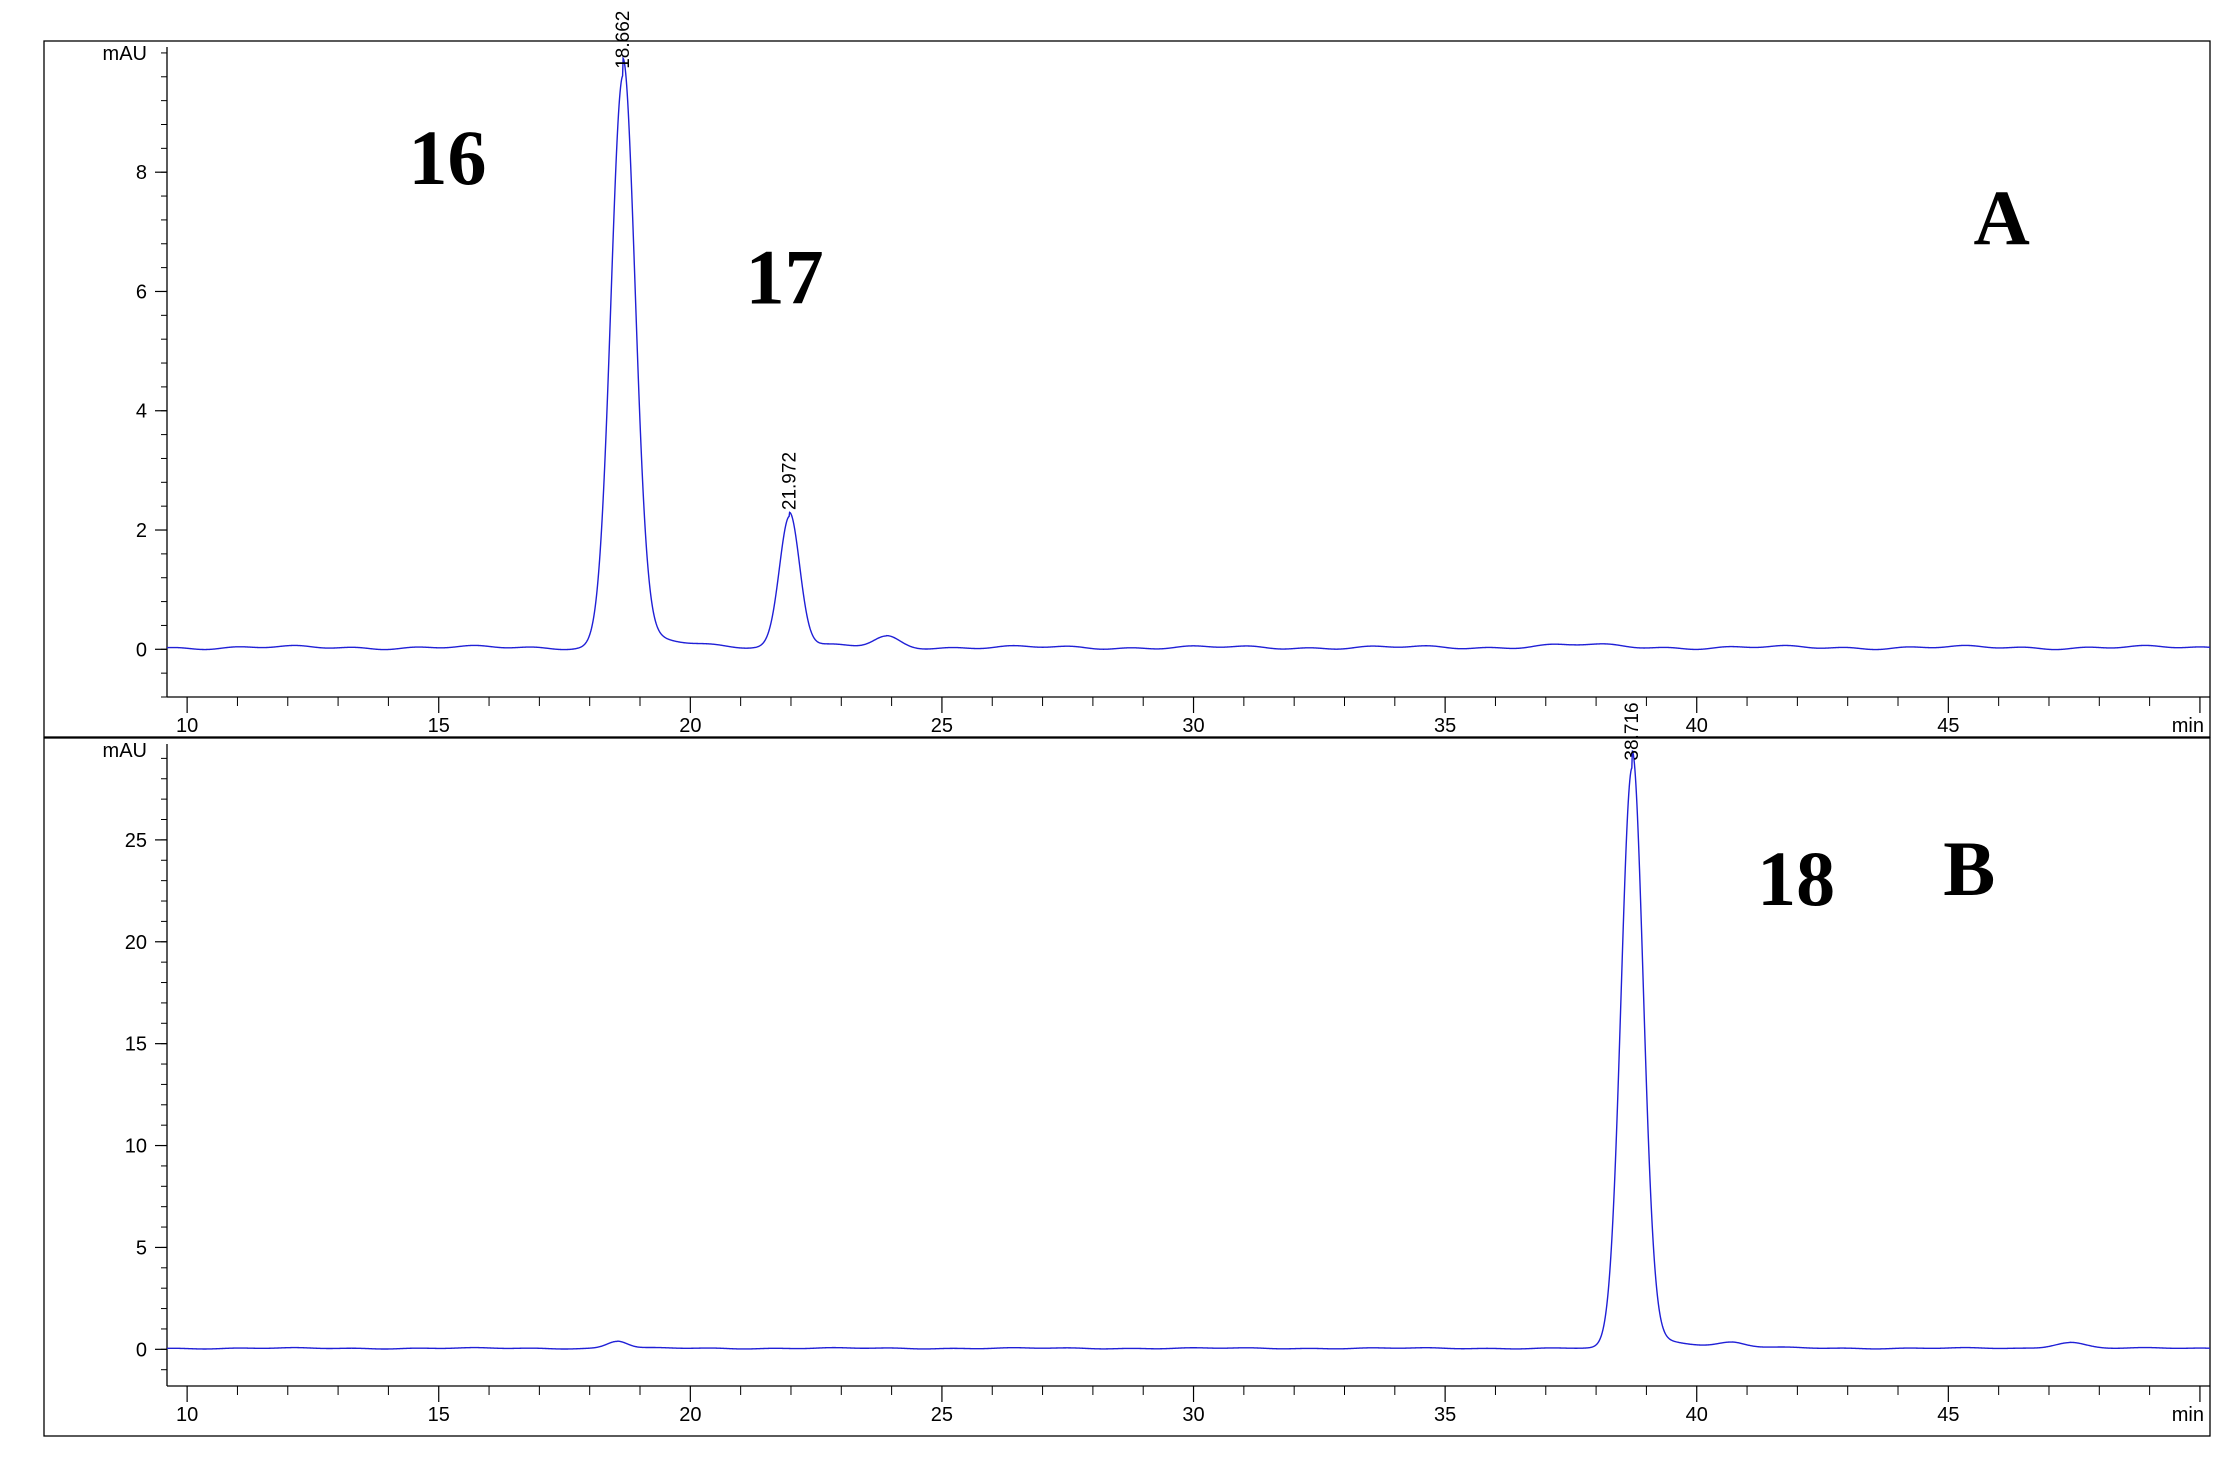 Image resolution: width=2230 pixels, height=1466 pixels. I want to click on y-tick-label: 6, so click(141, 292).